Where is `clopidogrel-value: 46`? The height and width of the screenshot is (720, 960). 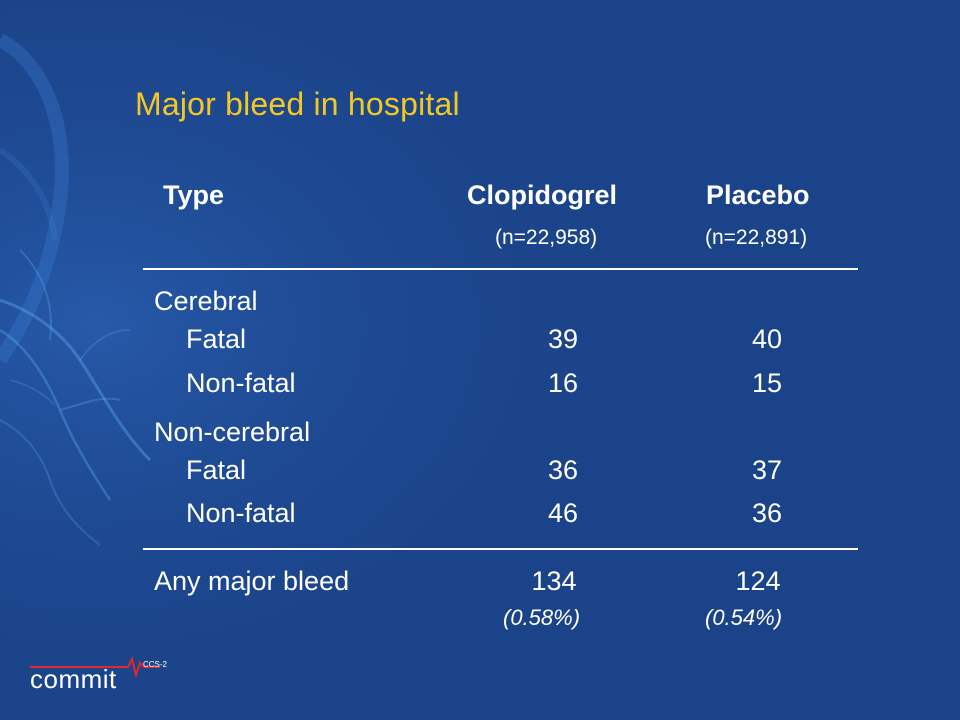
clopidogrel-value: 46 is located at coordinates (563, 513).